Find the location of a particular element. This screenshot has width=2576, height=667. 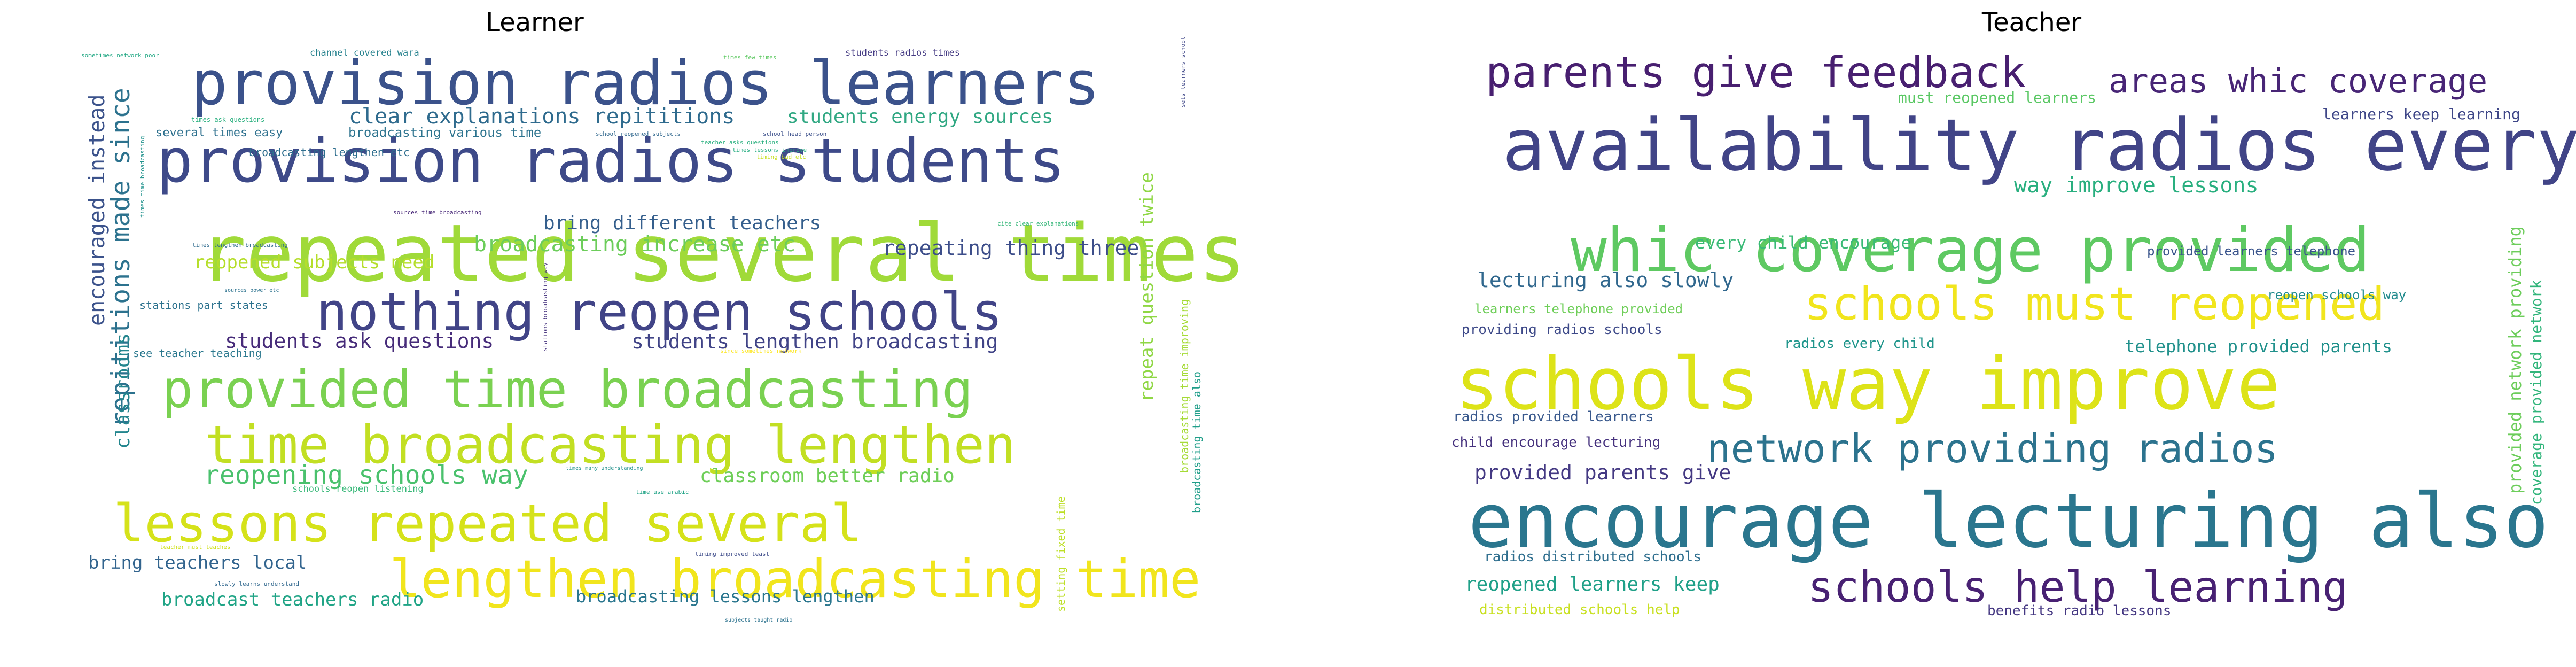

learner-phrase: setting fixed time is located at coordinates (1061, 554).